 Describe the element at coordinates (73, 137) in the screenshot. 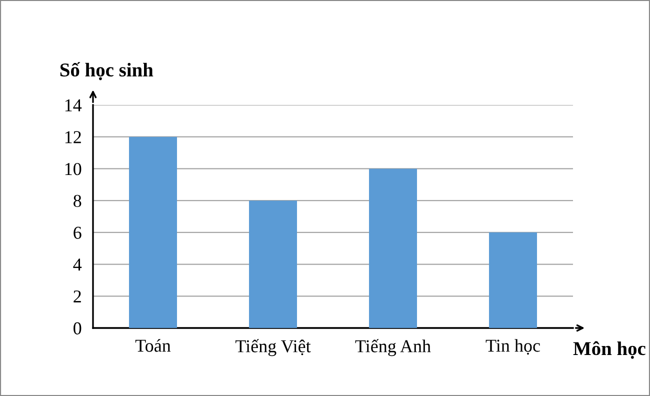

I see `y-tick-label: 12` at that location.